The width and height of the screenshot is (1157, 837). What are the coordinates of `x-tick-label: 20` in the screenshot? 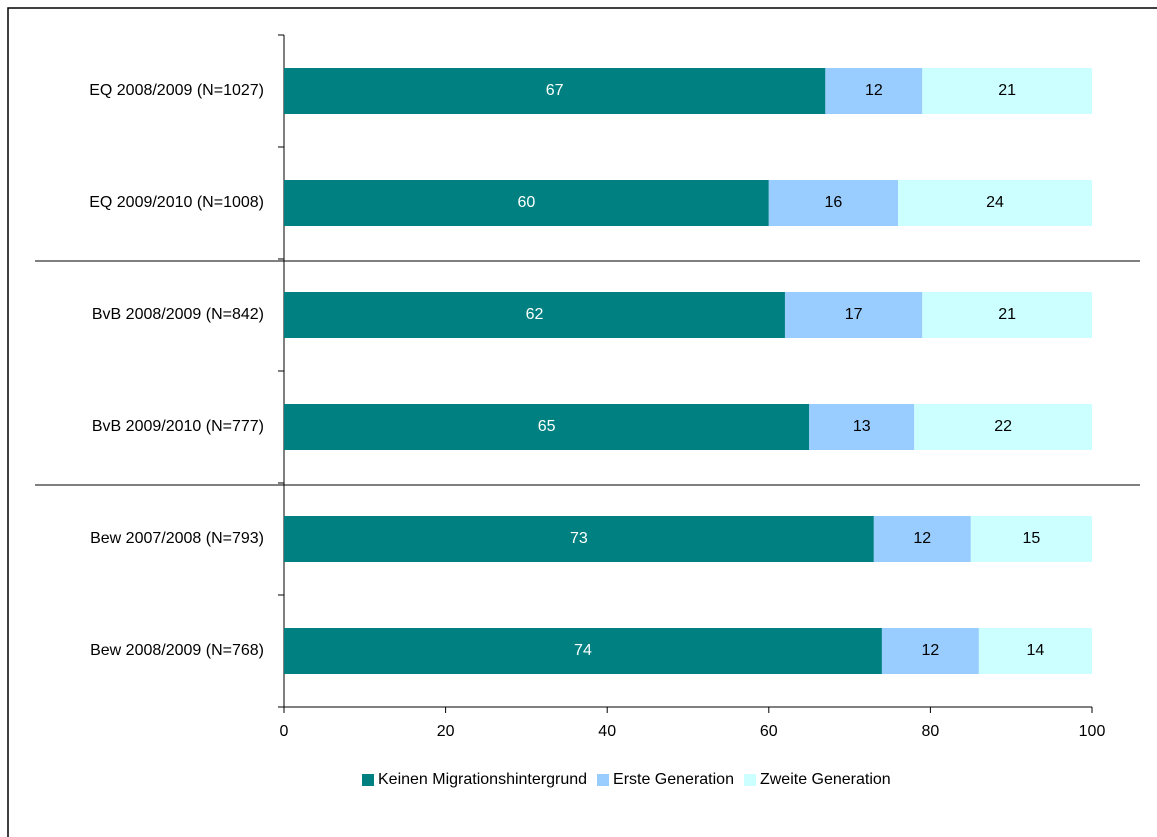 It's located at (446, 731).